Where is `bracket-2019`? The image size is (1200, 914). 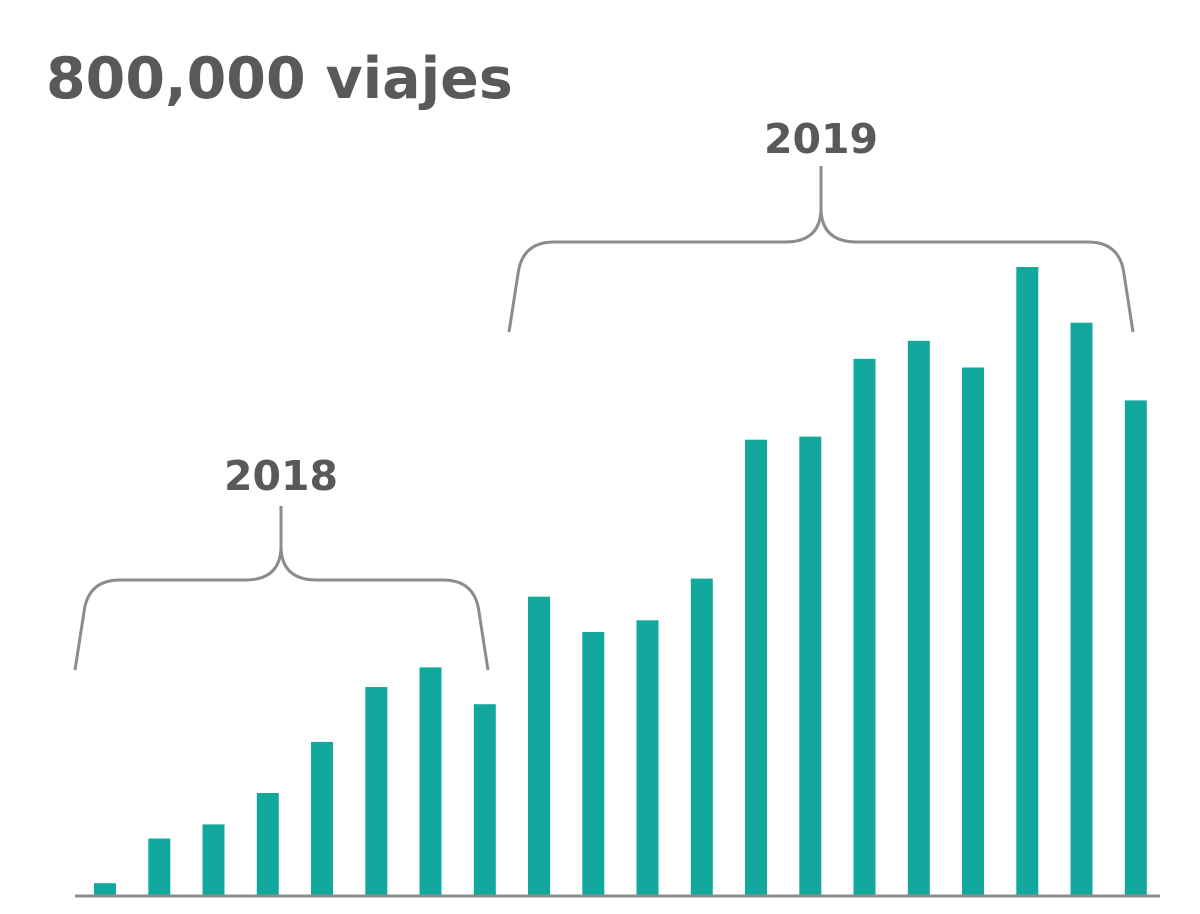
bracket-2019 is located at coordinates (821, 249).